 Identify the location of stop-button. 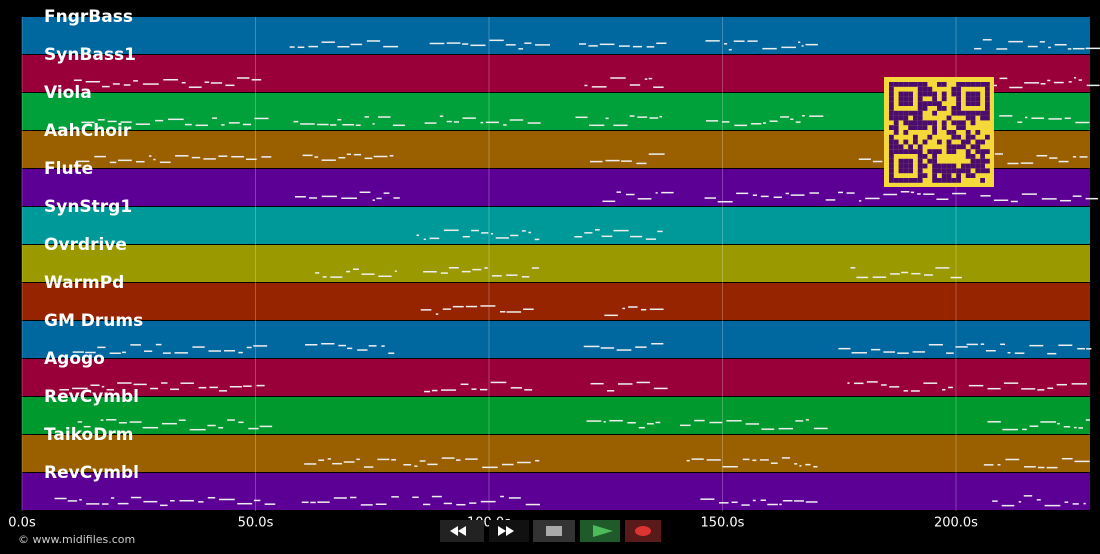
(554, 531).